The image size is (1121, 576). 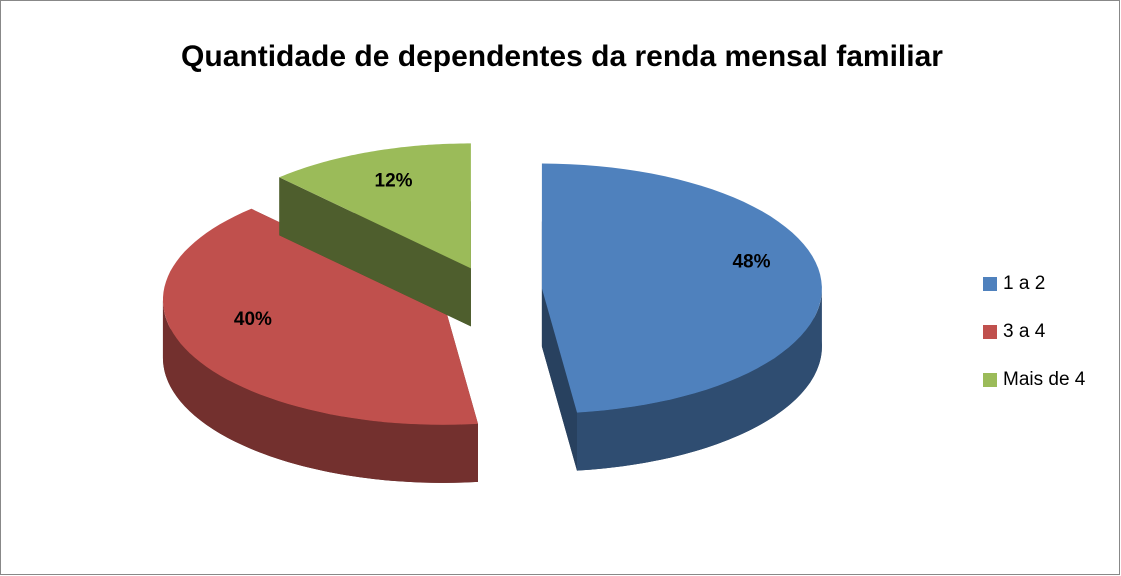 I want to click on legend-label: 3 a 4, so click(x=1024, y=331).